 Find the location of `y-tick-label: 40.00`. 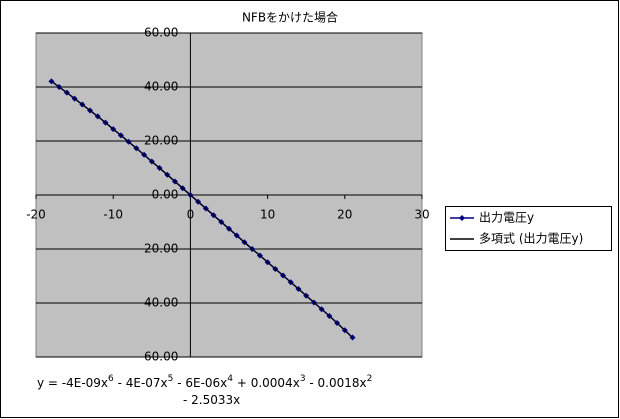

y-tick-label: 40.00 is located at coordinates (161, 87).